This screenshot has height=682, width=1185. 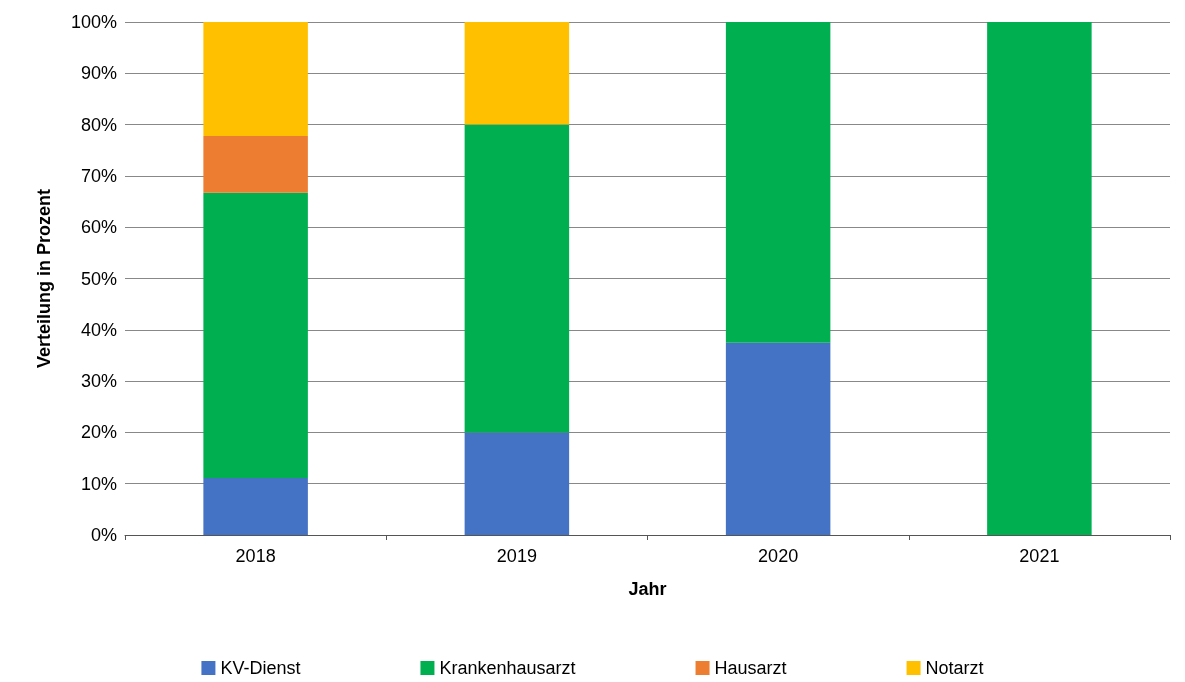 What do you see at coordinates (98, 175) in the screenshot?
I see `y-tick-label: 70%` at bounding box center [98, 175].